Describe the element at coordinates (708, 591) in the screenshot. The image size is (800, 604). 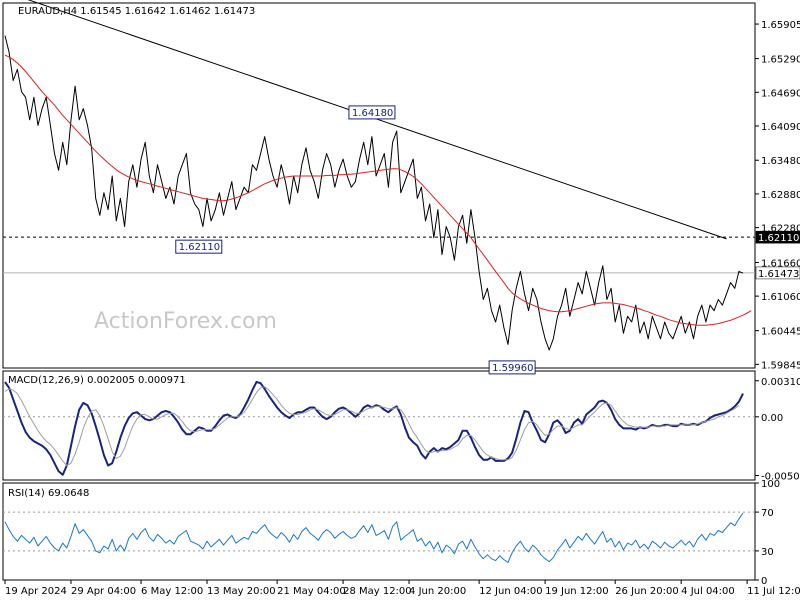
I see `x-tick-label: 4 Jul 04:00` at that location.